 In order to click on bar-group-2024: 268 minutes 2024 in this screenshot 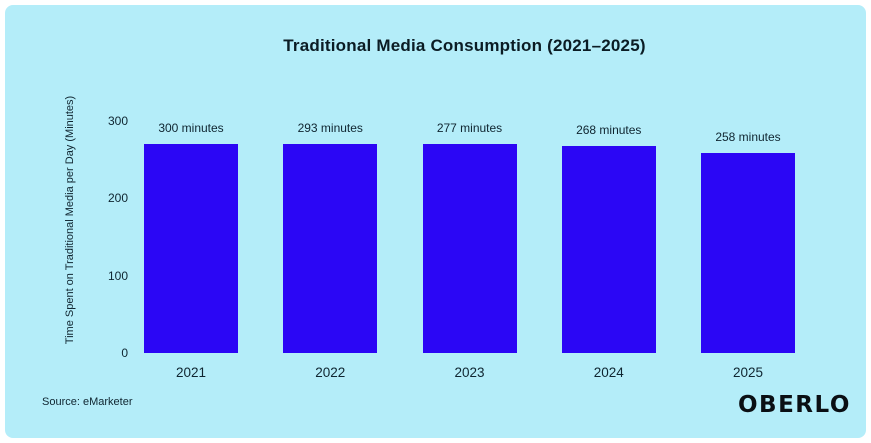, I will do `click(608, 250)`.